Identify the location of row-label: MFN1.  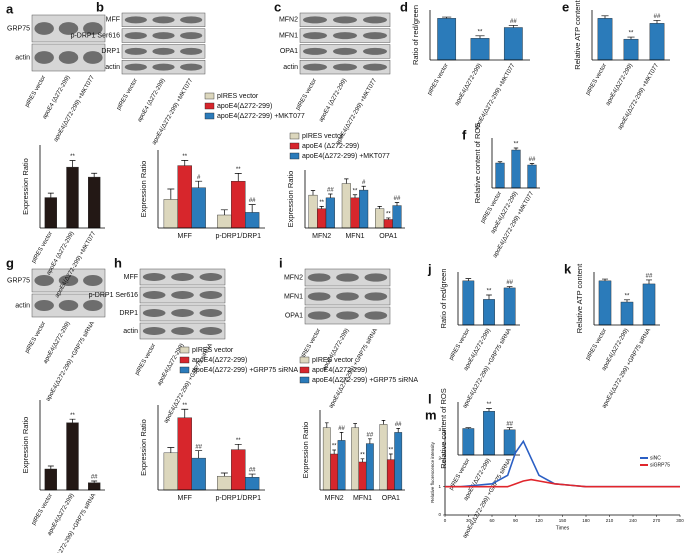
(293, 296).